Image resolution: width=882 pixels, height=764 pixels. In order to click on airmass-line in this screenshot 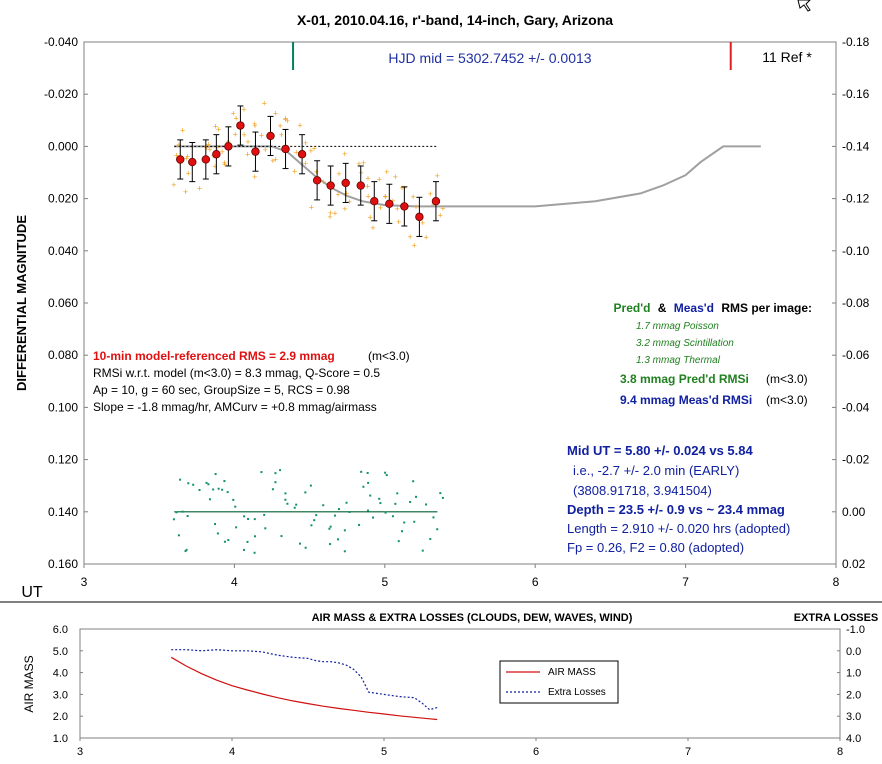, I will do `click(304, 688)`.